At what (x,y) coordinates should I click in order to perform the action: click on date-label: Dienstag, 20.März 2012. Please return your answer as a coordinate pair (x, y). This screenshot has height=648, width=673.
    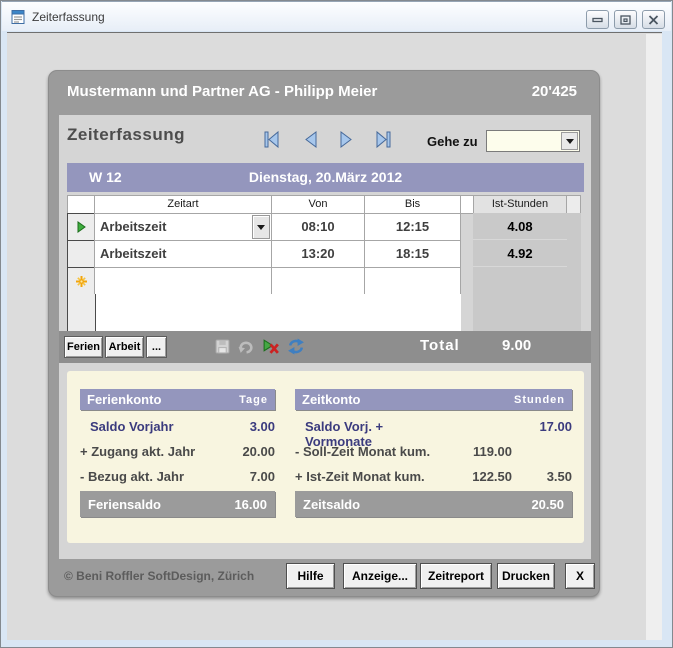
    Looking at the image, I should click on (325, 177).